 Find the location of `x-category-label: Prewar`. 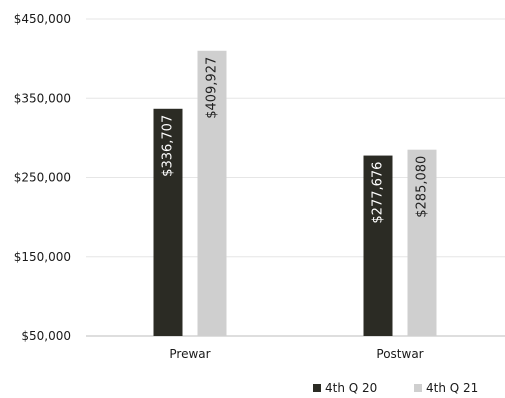

x-category-label: Prewar is located at coordinates (189, 354).